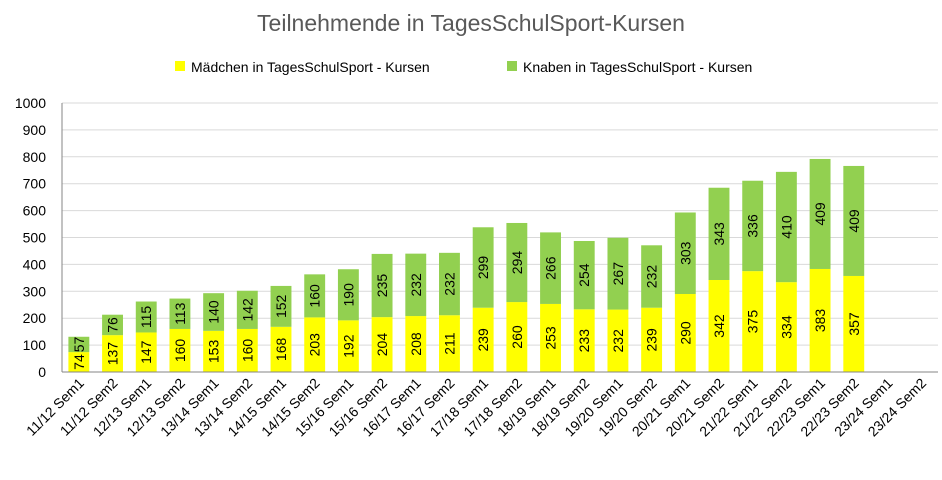 This screenshot has width=942, height=480. I want to click on bar-label-knaben: 113, so click(180, 313).